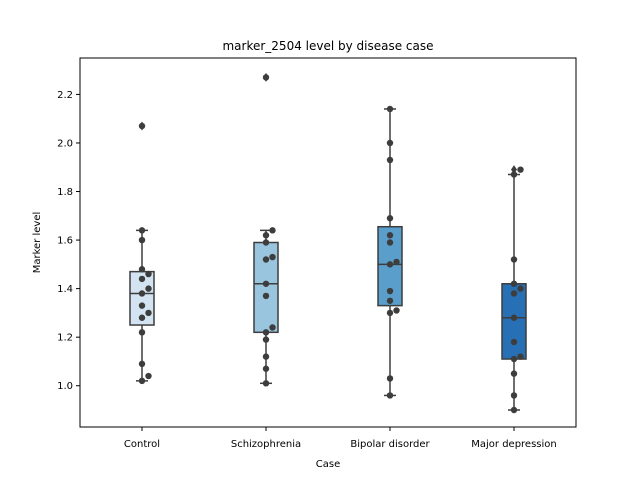 This screenshot has height=480, width=640. Describe the element at coordinates (142, 444) in the screenshot. I see `x-tick-label: Control` at that location.